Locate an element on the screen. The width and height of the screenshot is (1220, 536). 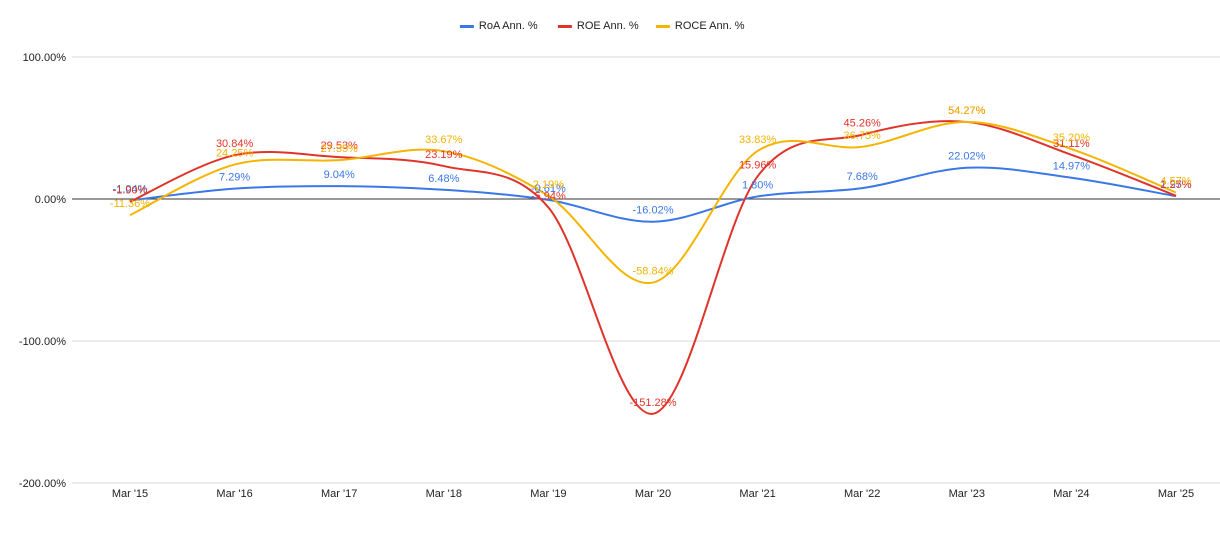
legend-label: RoA Ann. % is located at coordinates (508, 26).